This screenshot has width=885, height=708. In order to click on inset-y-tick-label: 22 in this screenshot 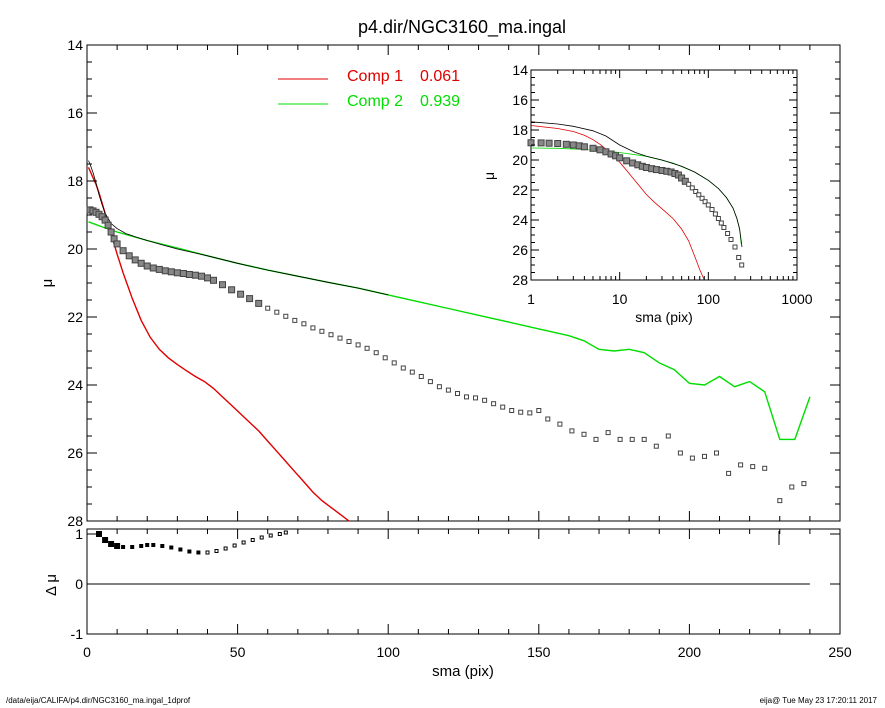, I will do `click(520, 190)`.